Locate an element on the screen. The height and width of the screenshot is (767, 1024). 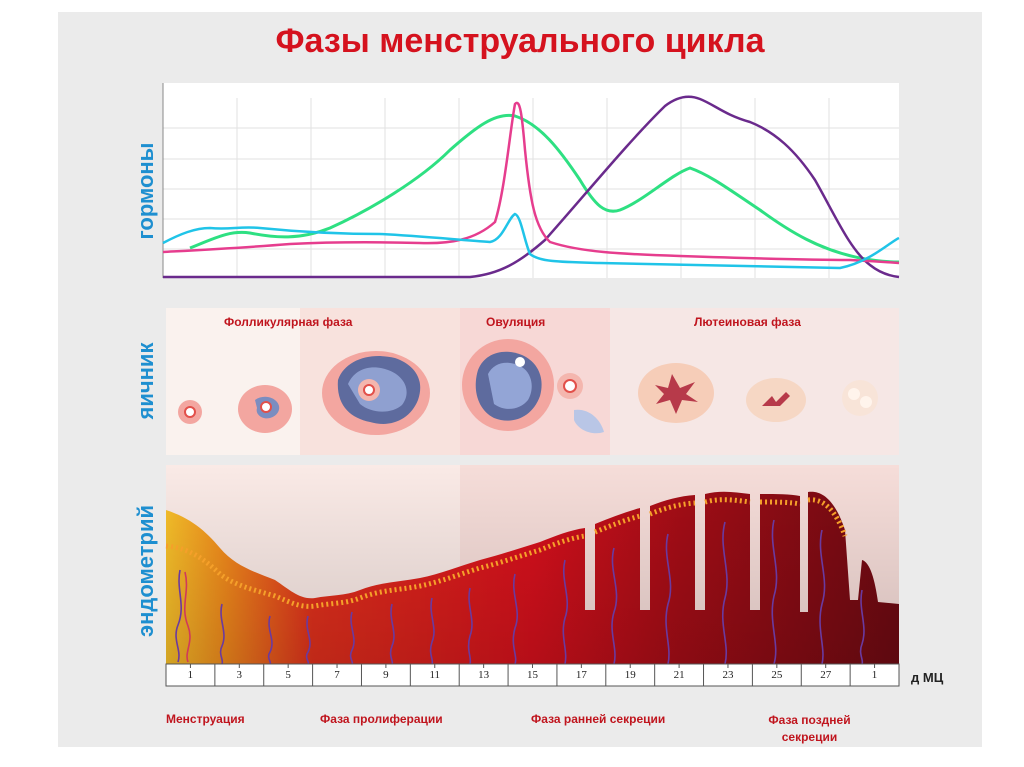
day-label: 15 is located at coordinates (532, 675).